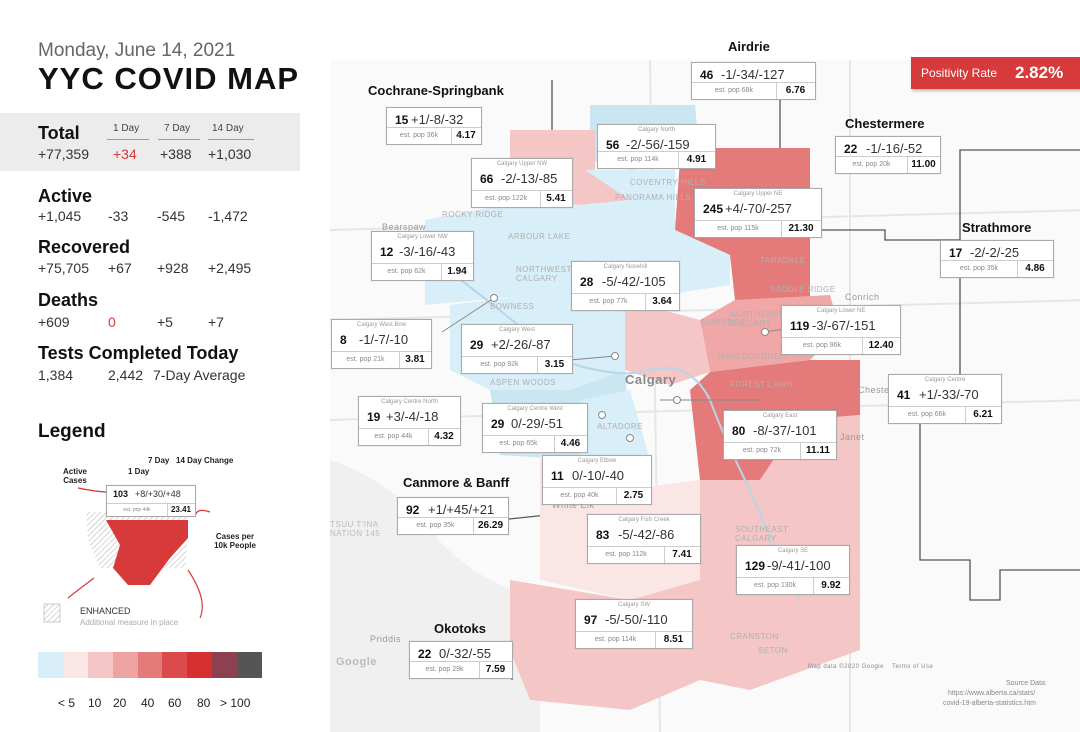 Image resolution: width=1080 pixels, height=732 pixels. I want to click on area-name: Calgary Upper NE, so click(758, 194).